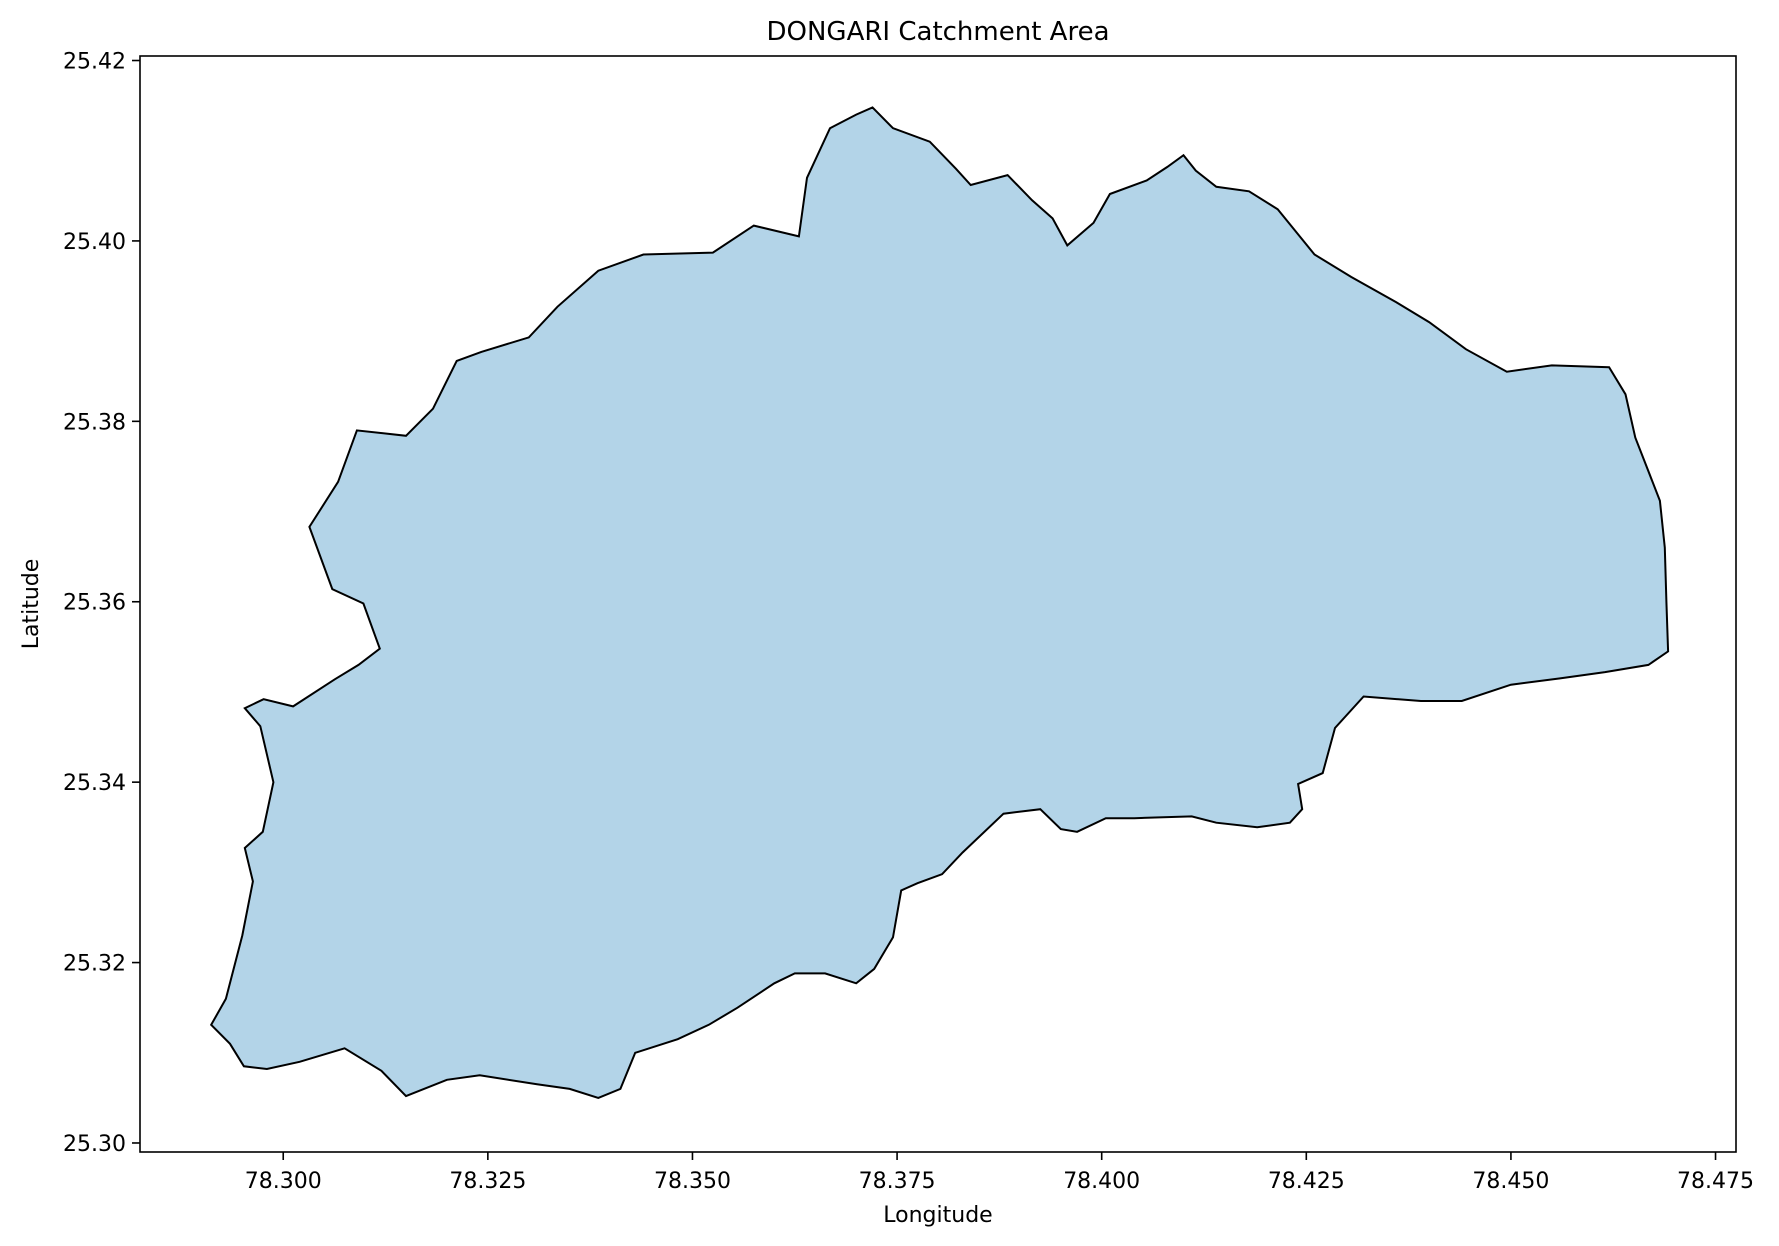 The height and width of the screenshot is (1246, 1779). Describe the element at coordinates (94, 422) in the screenshot. I see `y-tick-label: 25.38` at that location.